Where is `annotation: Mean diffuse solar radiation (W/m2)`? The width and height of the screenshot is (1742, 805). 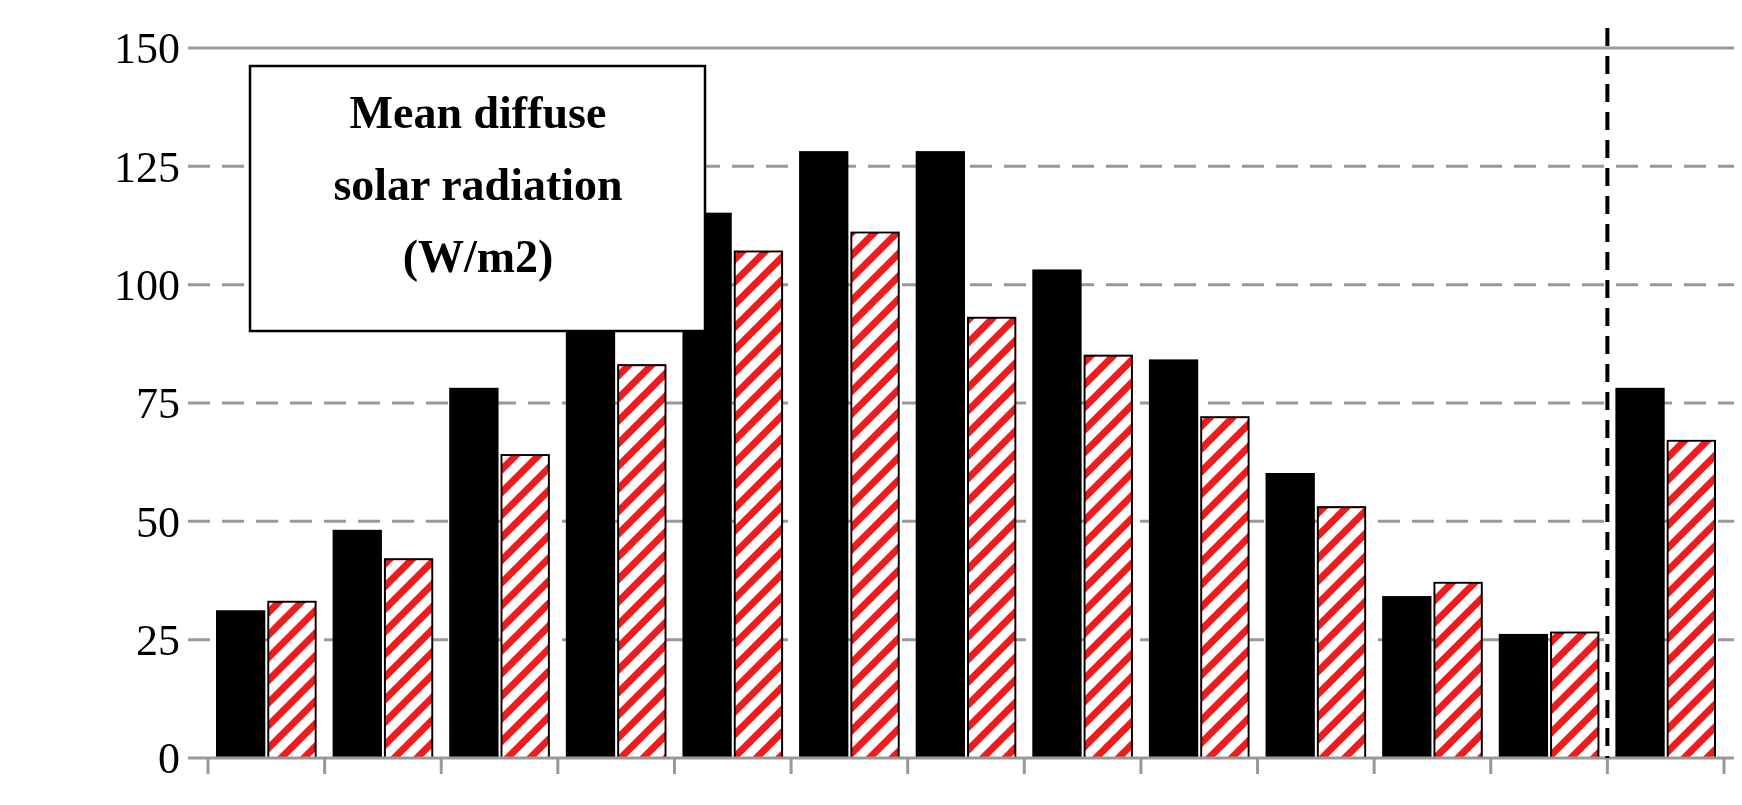 annotation: Mean diffuse solar radiation (W/m2) is located at coordinates (478, 184).